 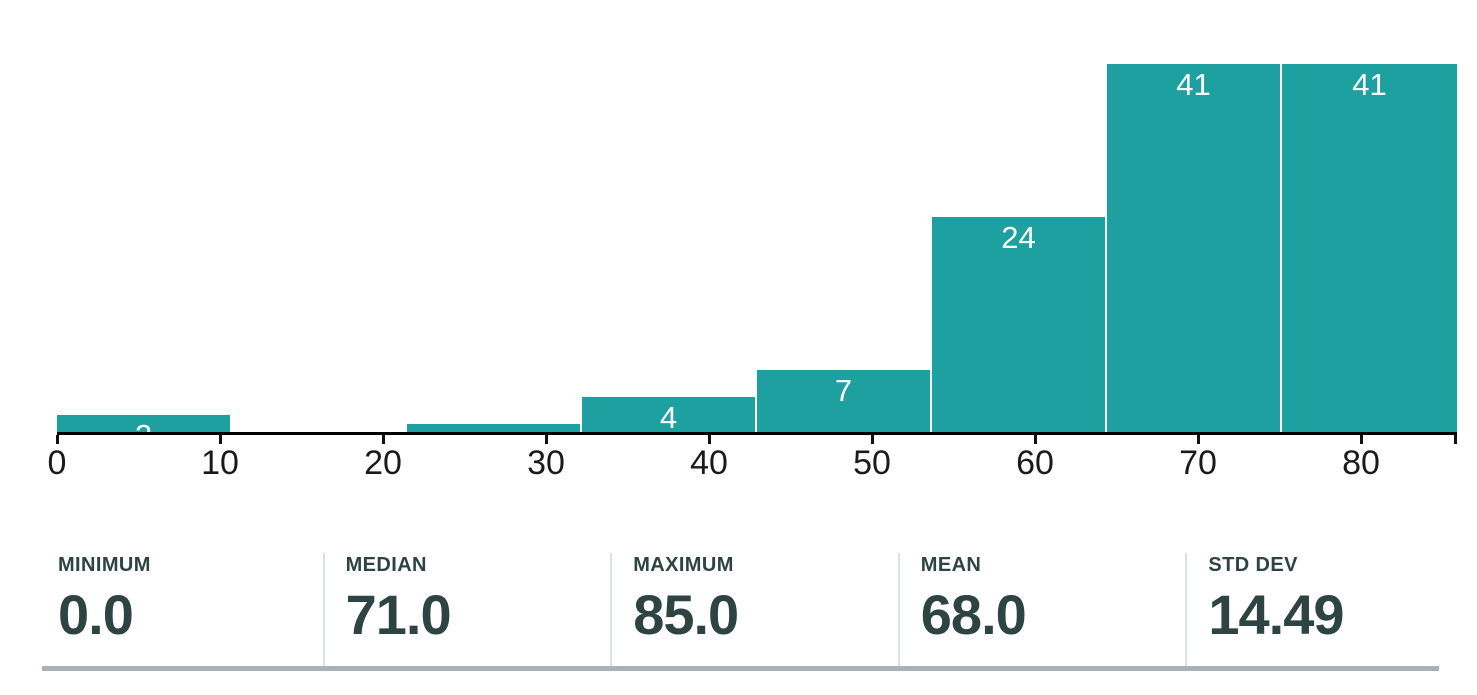 I want to click on stat-value: 68.0, so click(x=973, y=614).